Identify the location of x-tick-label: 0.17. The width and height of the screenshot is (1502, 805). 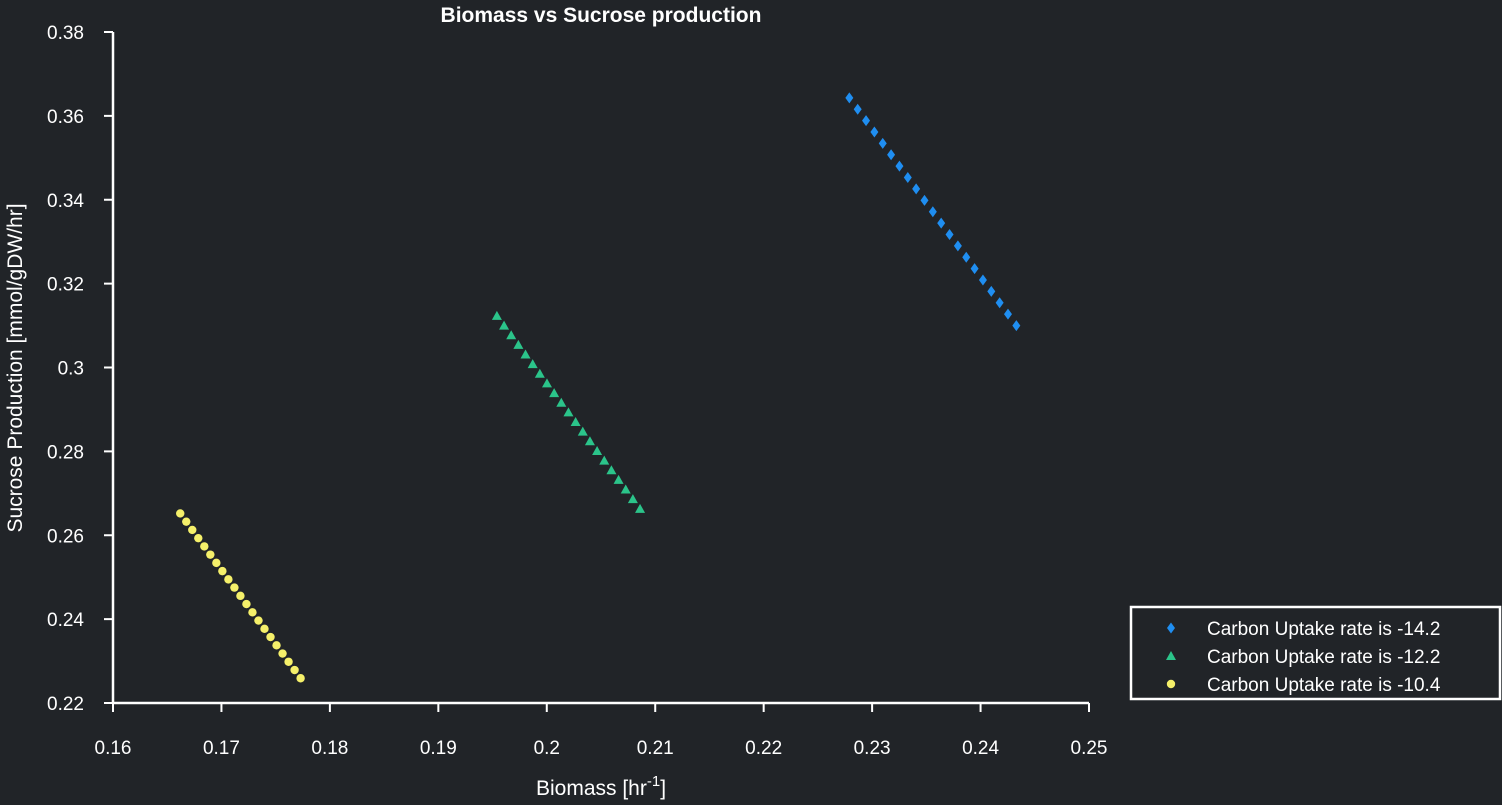
(221, 748).